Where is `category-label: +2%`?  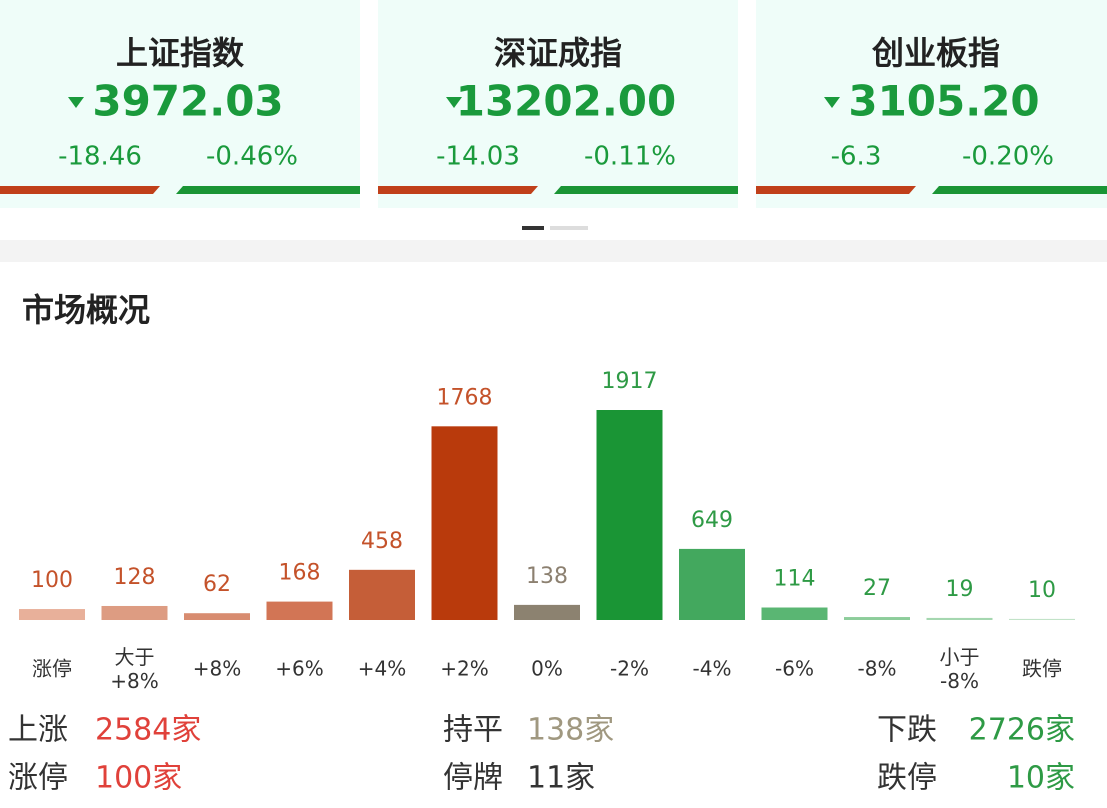
category-label: +2% is located at coordinates (464, 669).